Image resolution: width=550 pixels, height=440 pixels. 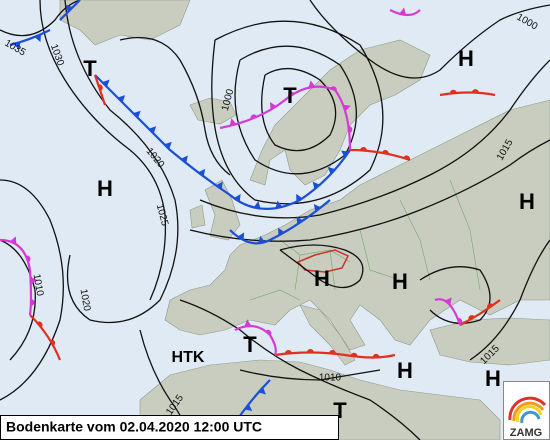 I want to click on logo: ZAMG, so click(x=526, y=410).